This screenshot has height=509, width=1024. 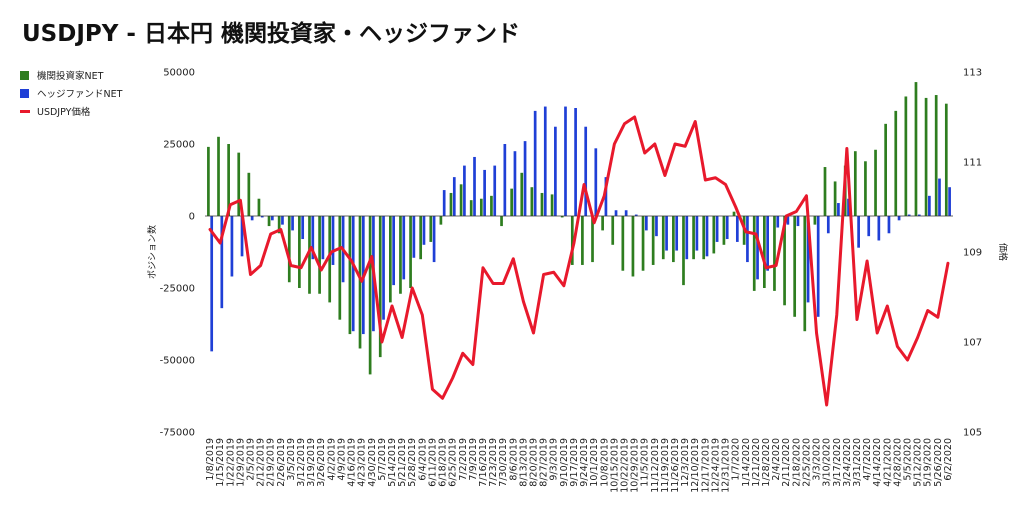 I want to click on x-tick-label: 1/21/2020, so click(x=756, y=462).